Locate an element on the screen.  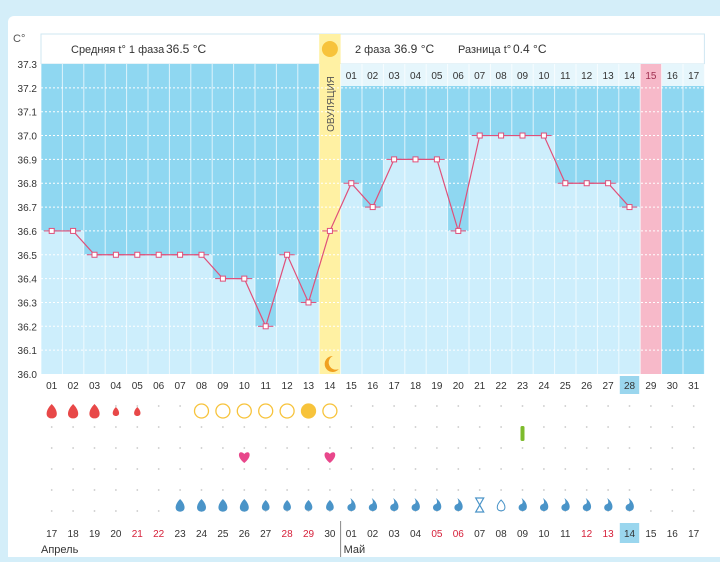
cycle-day-label: 18 is located at coordinates (416, 386).